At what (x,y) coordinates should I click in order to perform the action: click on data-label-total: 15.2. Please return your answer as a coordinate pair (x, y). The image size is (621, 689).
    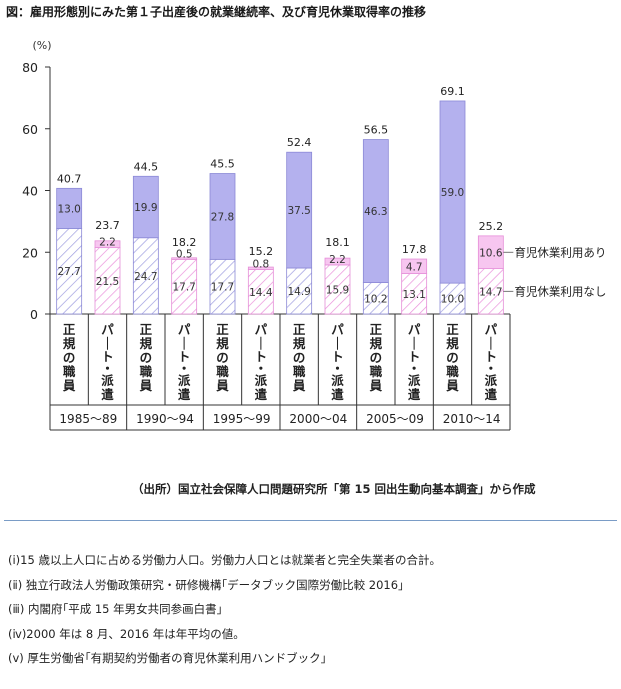
    Looking at the image, I should click on (261, 251).